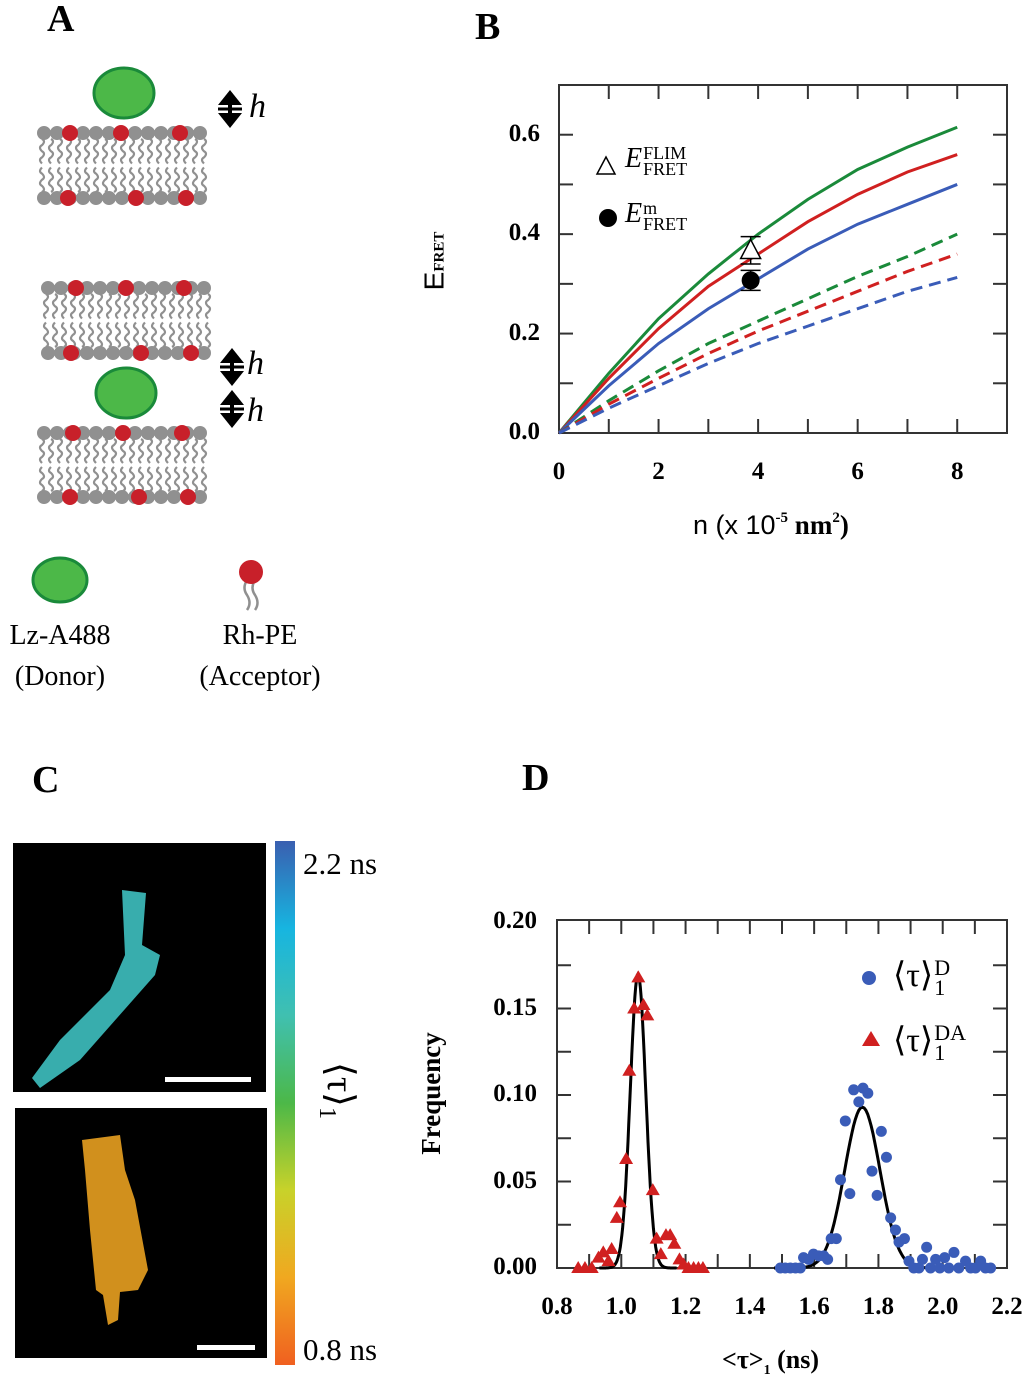 This screenshot has height=1383, width=1025. Describe the element at coordinates (940, 1053) in the screenshot. I see `legend-sub: 1` at that location.